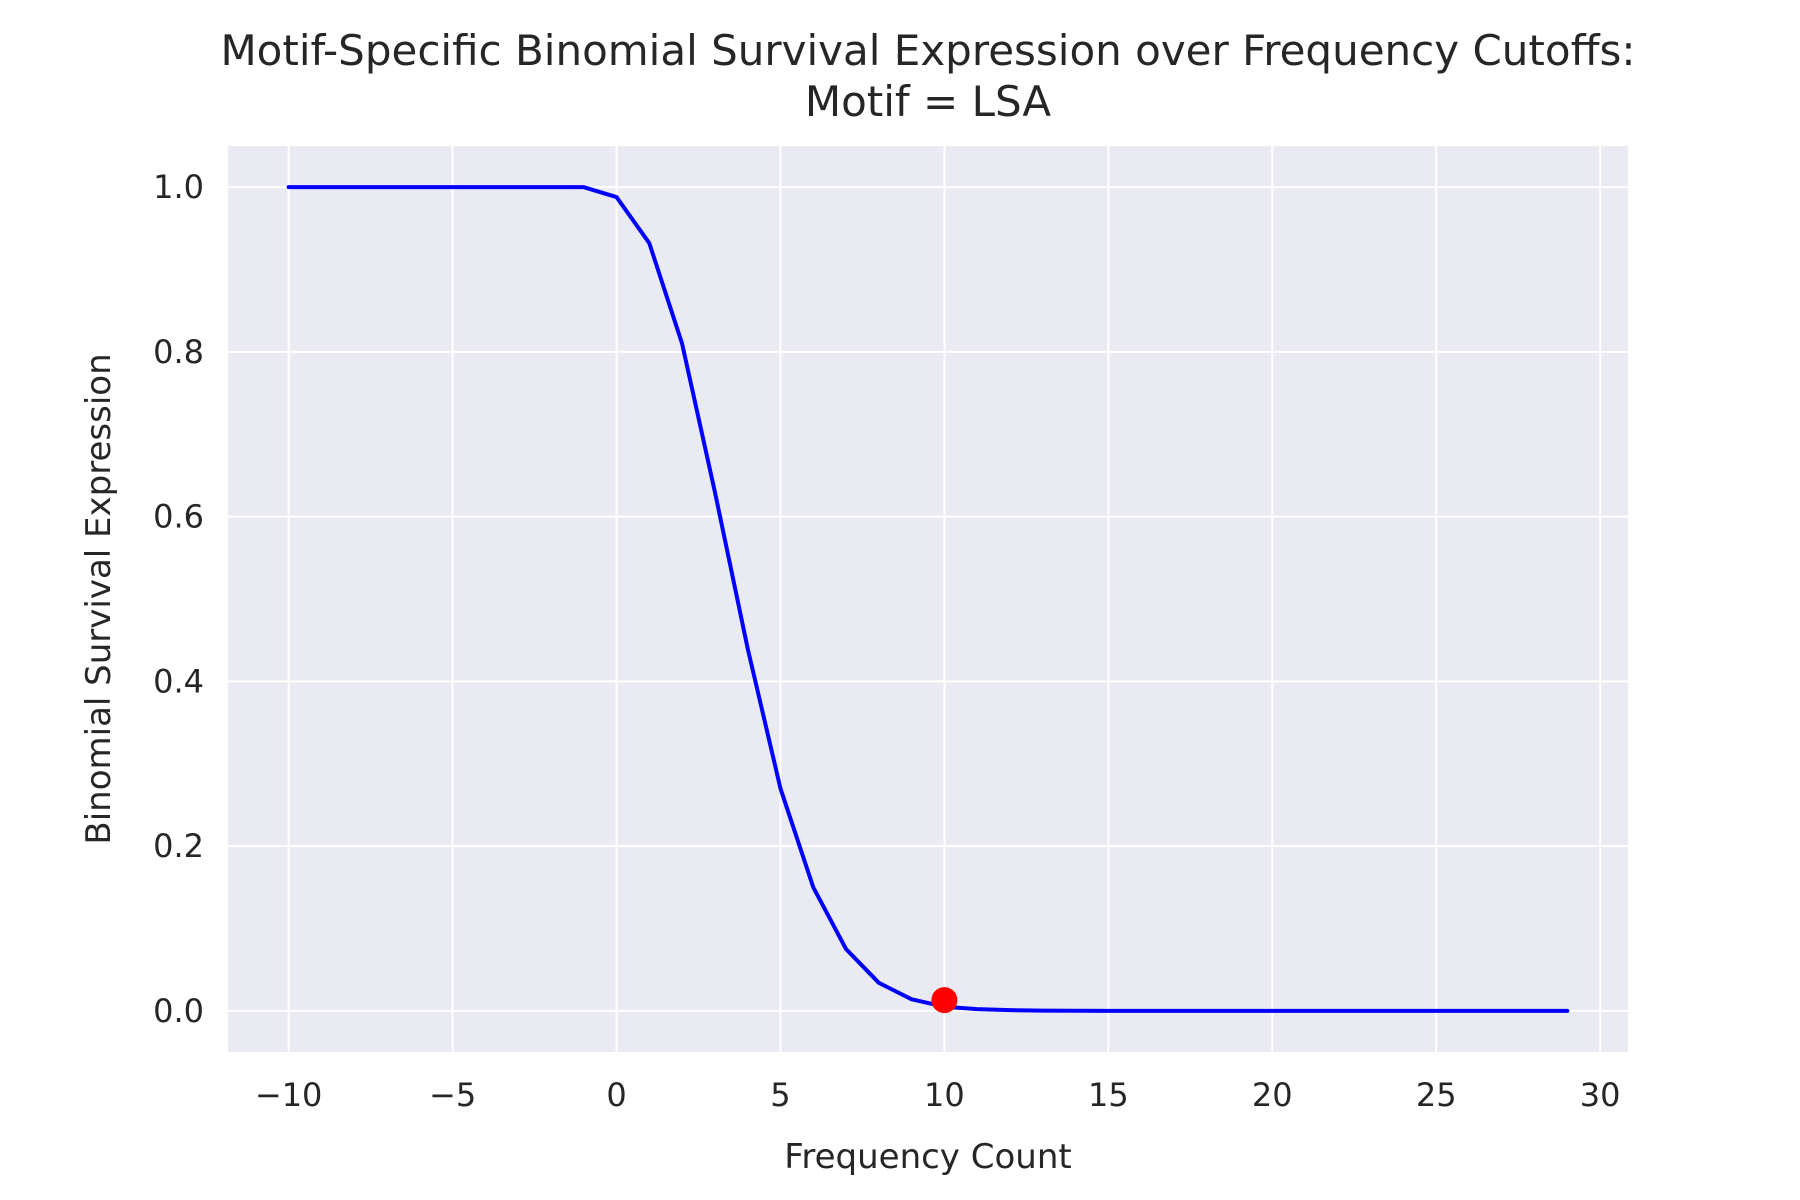 Image resolution: width=1800 pixels, height=1200 pixels. I want to click on y-axis-label: Binomial Survival Expression, so click(99, 598).